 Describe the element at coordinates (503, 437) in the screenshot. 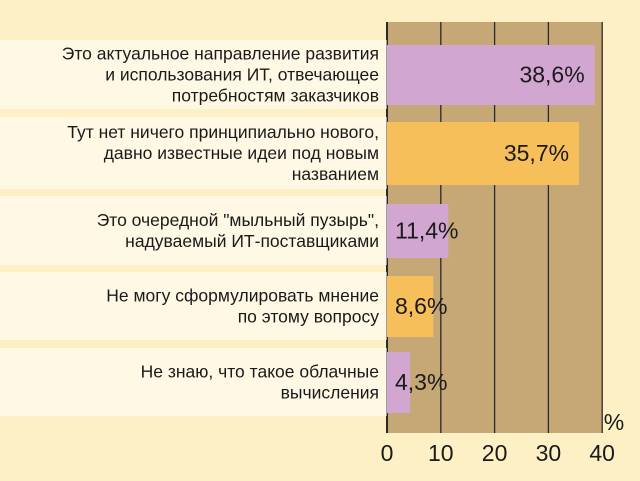

I see `x-axis: % 0 10 20 30 40` at that location.